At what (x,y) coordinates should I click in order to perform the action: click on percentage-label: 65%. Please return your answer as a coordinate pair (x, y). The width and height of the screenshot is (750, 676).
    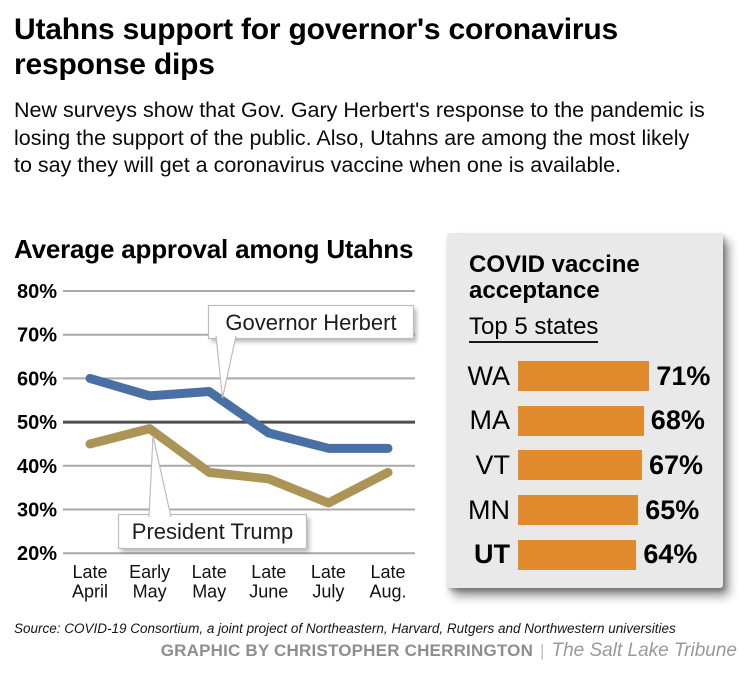
    Looking at the image, I should click on (672, 509).